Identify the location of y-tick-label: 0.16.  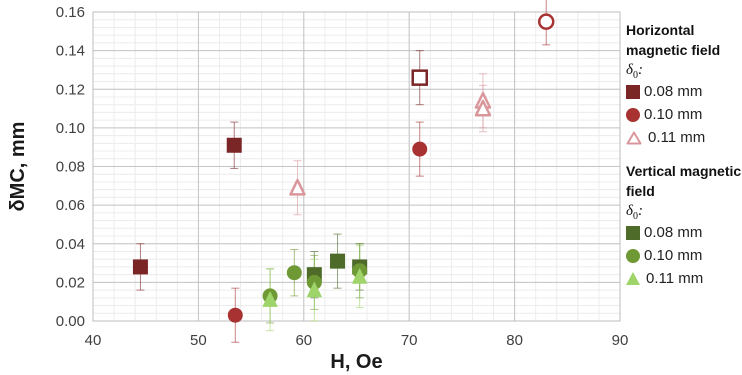
(70, 12).